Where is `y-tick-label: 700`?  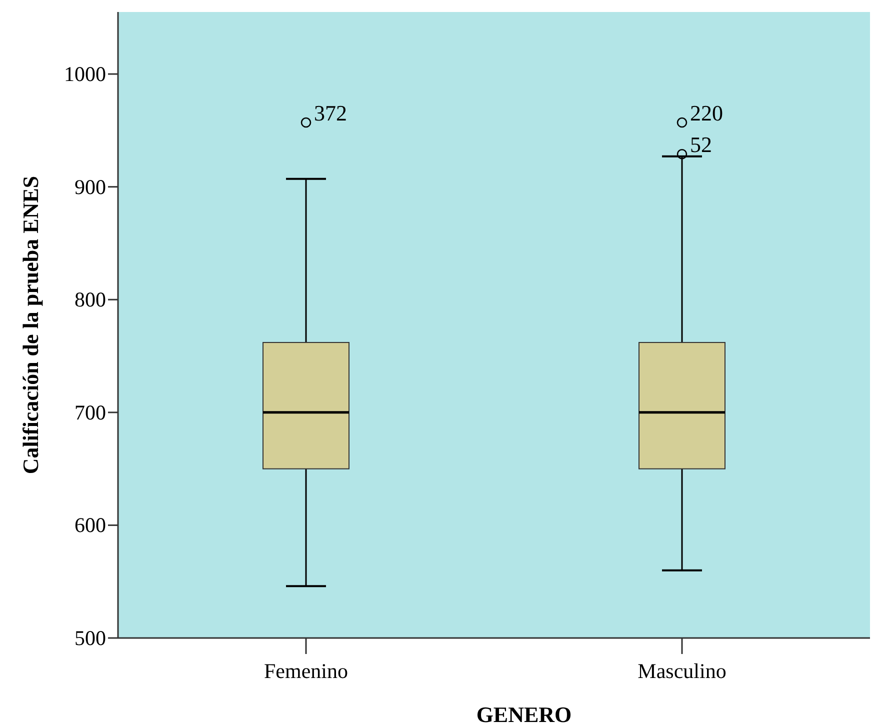
y-tick-label: 700 is located at coordinates (90, 412).